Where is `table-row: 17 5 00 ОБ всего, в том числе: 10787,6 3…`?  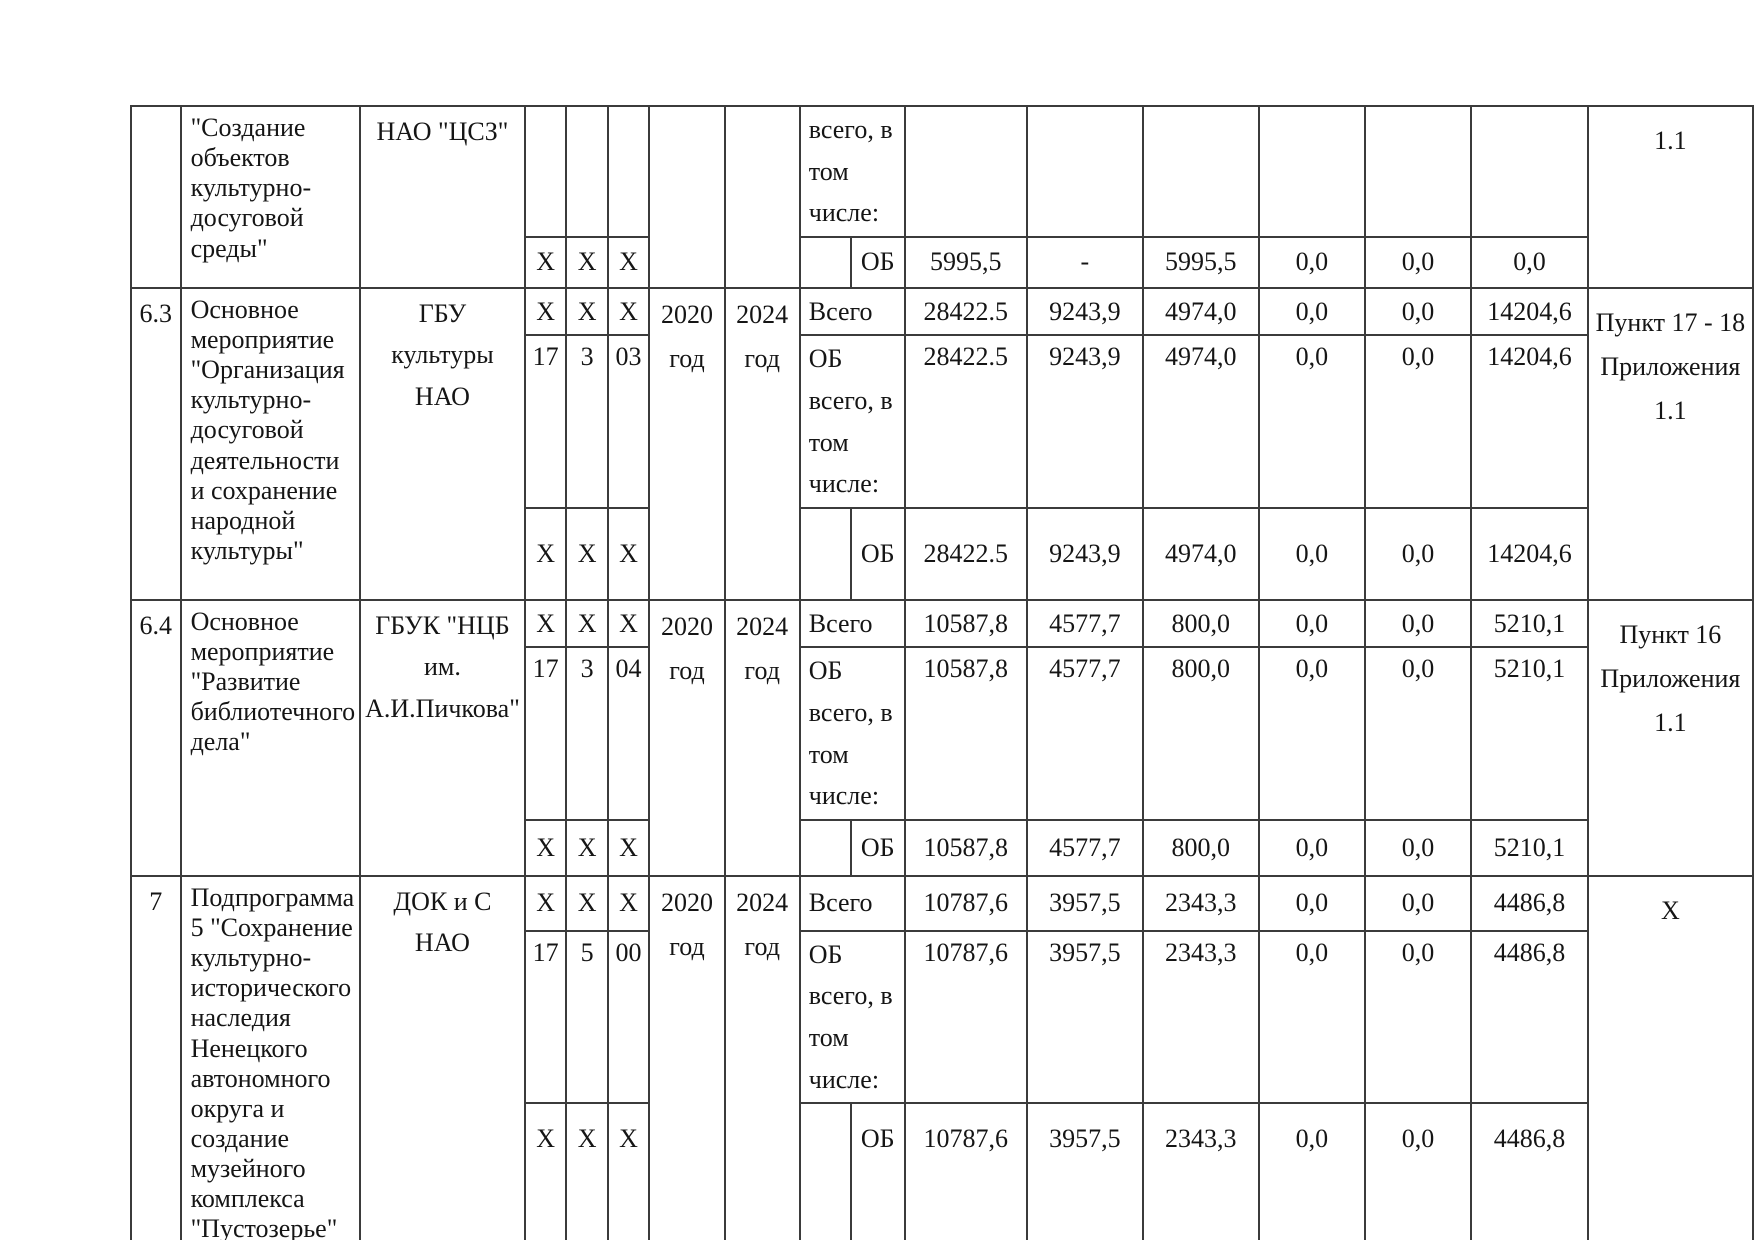
table-row: 17 5 00 ОБ всего, в том числе: 10787,6 3… is located at coordinates (942, 1017).